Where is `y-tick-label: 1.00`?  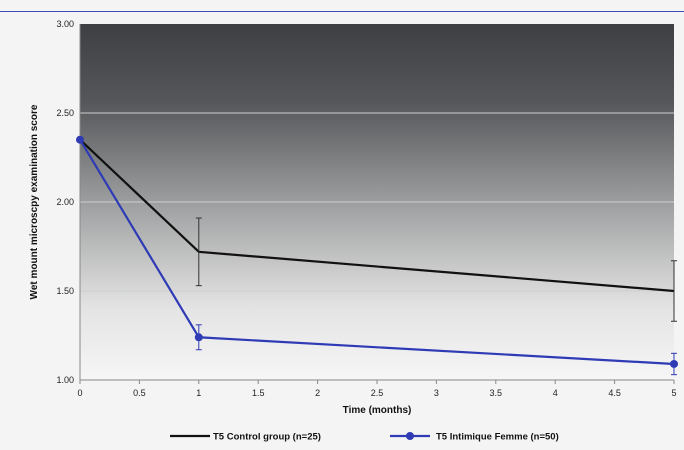
y-tick-label: 1.00 is located at coordinates (65, 380).